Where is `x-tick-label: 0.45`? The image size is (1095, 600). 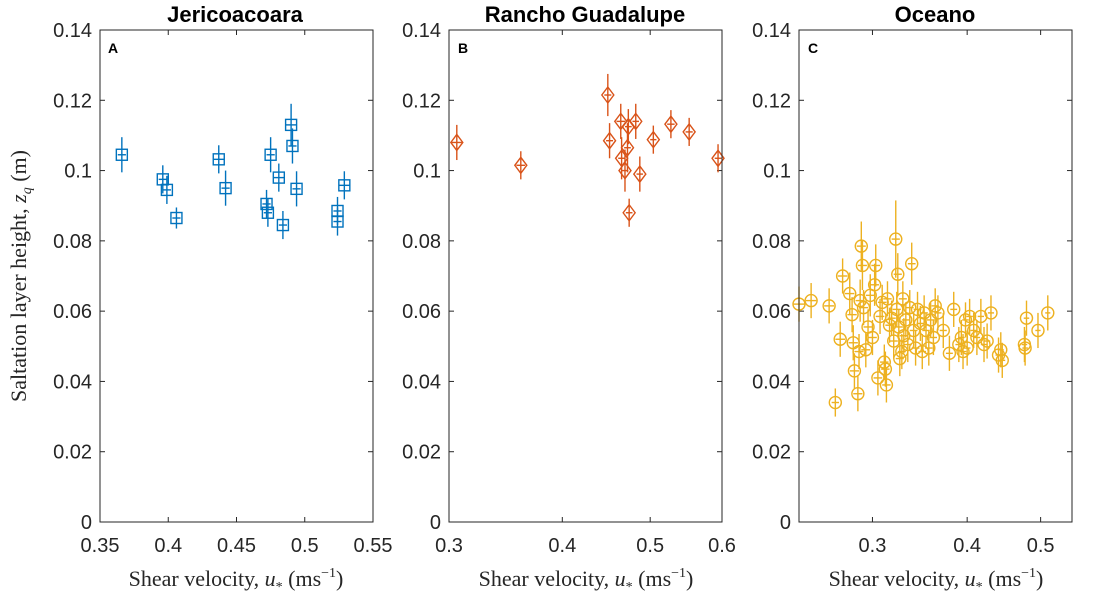 x-tick-label: 0.45 is located at coordinates (236, 546).